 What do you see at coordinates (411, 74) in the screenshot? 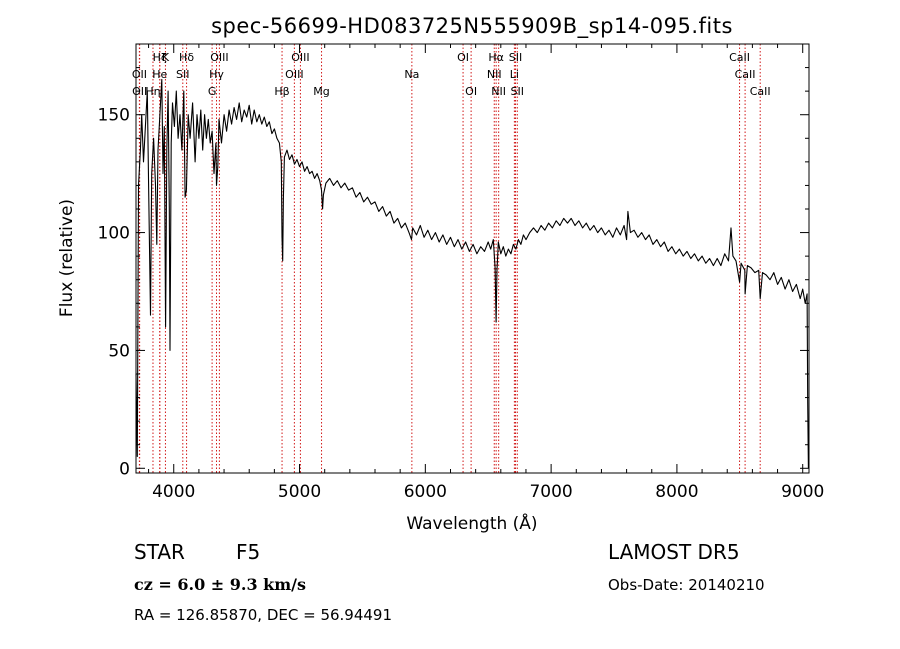
I see `spectral-line-label: Na` at bounding box center [411, 74].